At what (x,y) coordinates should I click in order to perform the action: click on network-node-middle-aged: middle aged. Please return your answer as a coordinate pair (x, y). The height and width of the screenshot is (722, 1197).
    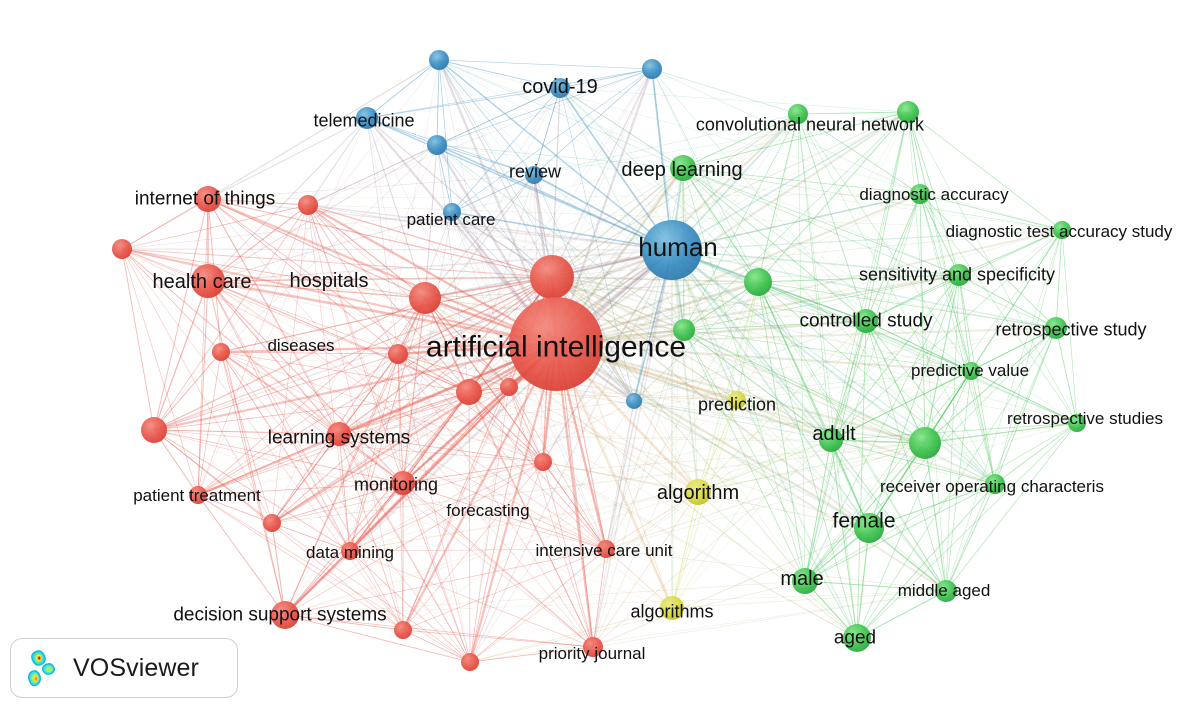
    Looking at the image, I should click on (946, 591).